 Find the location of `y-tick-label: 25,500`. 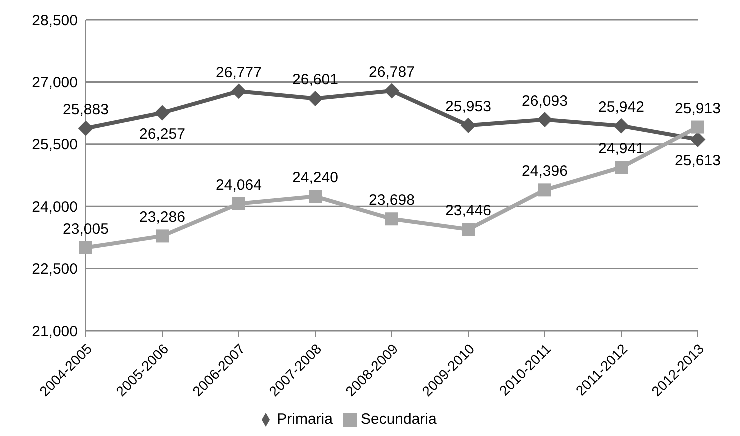

y-tick-label: 25,500 is located at coordinates (55, 145).